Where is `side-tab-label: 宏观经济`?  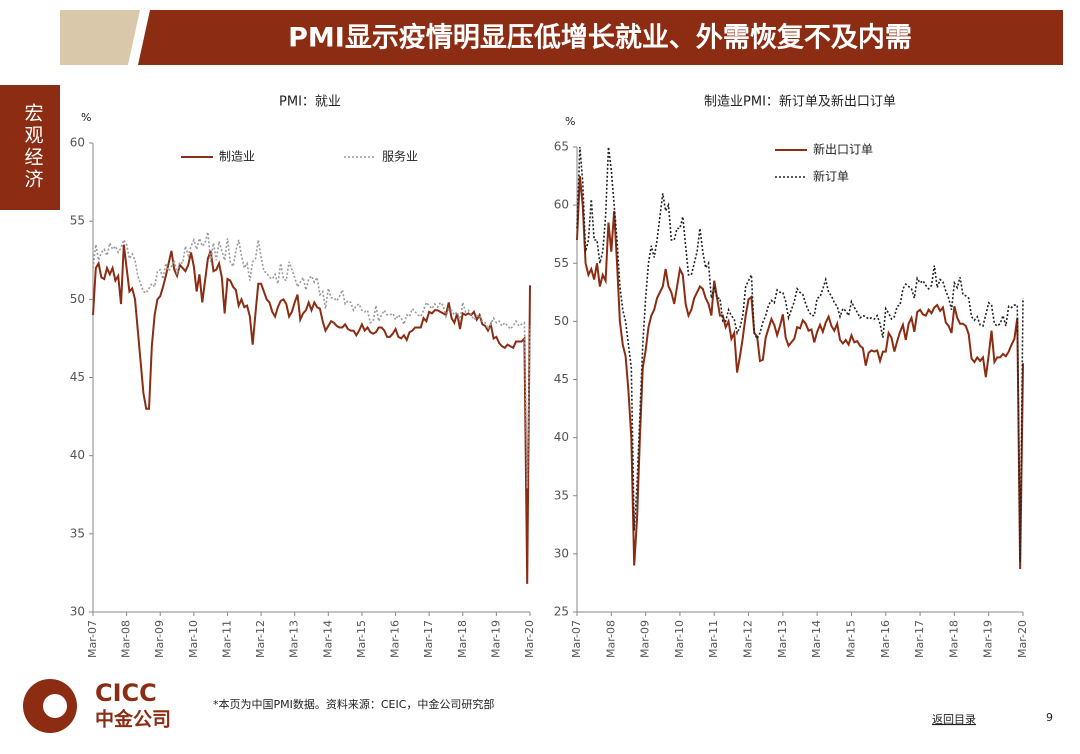
side-tab-label: 宏观经济 is located at coordinates (33, 147).